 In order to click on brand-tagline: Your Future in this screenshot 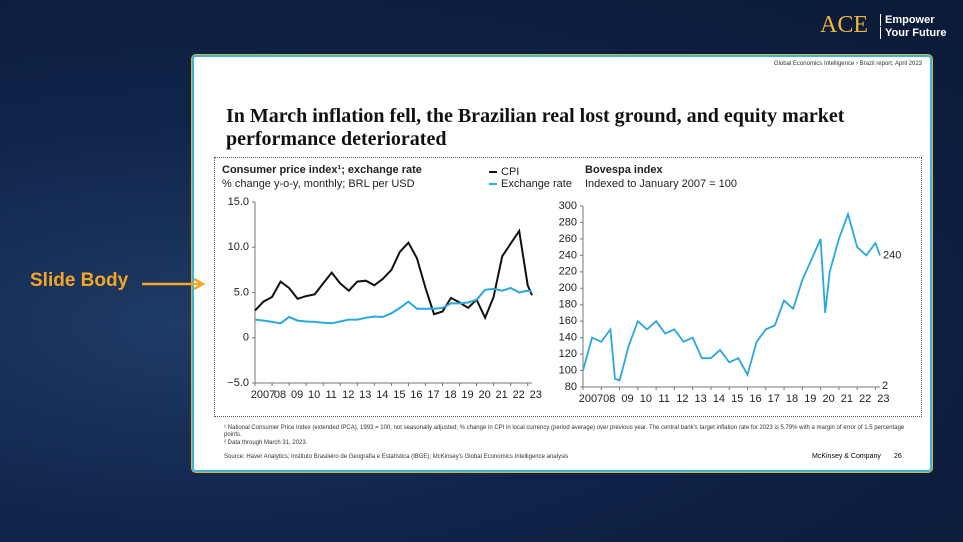, I will do `click(913, 33)`.